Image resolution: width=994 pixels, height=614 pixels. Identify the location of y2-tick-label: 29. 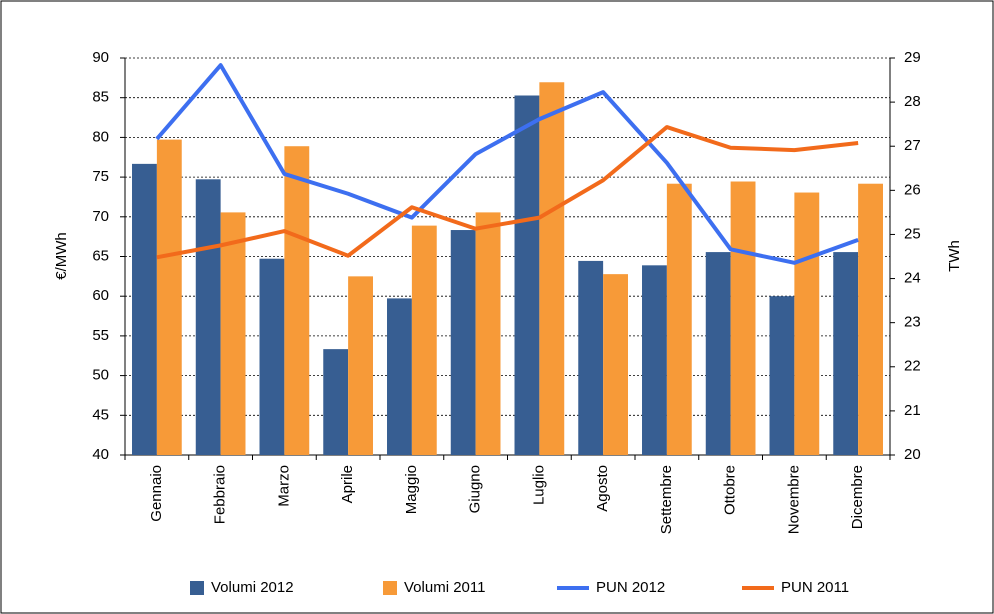
(912, 57).